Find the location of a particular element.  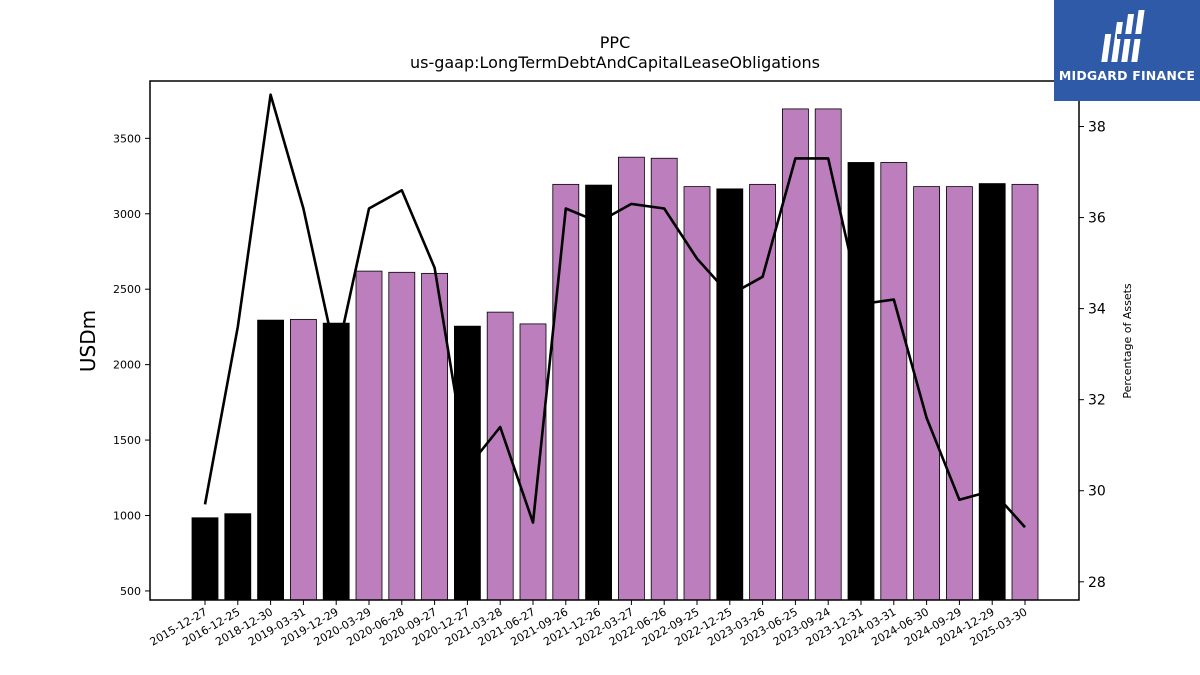

y2-tick-label: 36 is located at coordinates (1097, 219).